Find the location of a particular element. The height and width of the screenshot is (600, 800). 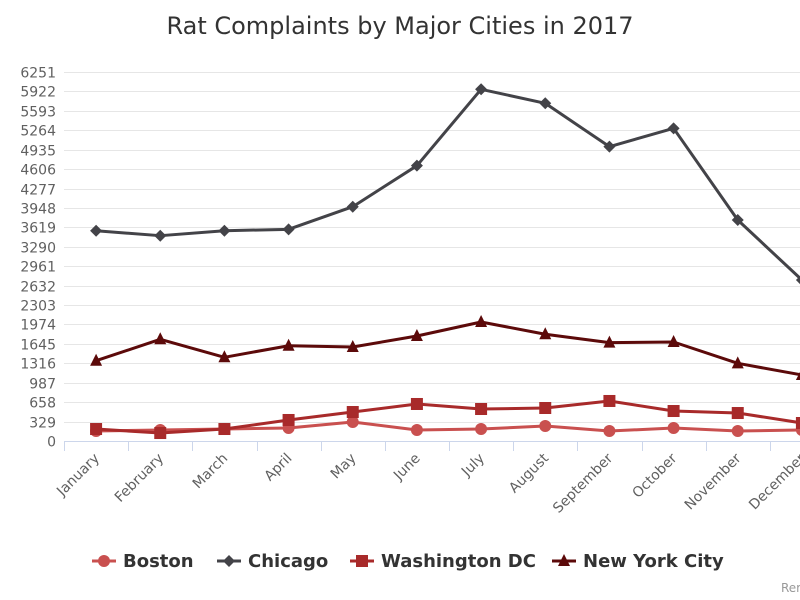

y-tick-label: 5593 is located at coordinates (38, 113).